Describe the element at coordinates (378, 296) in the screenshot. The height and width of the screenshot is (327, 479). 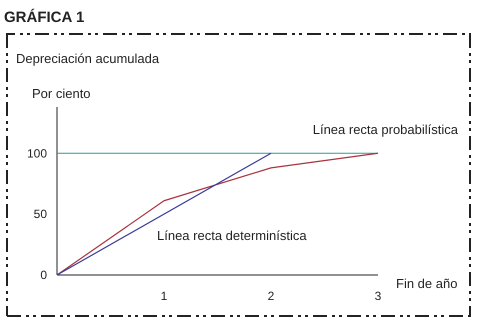
I see `x-tick-label: 3` at that location.